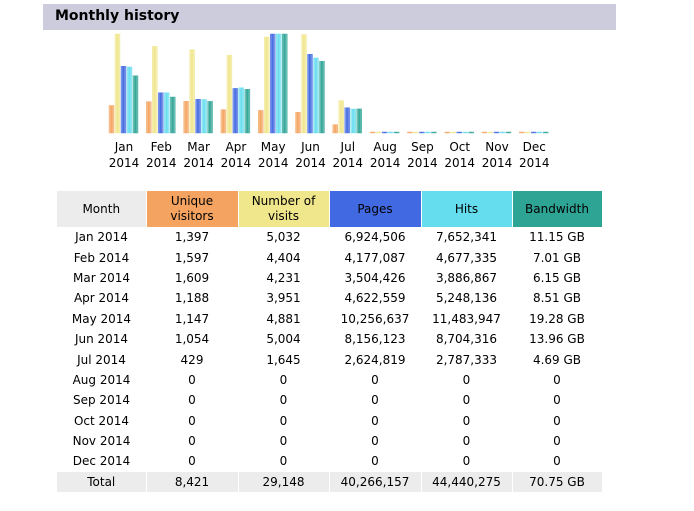  I want to click on bar-pages-jul, so click(347, 120).